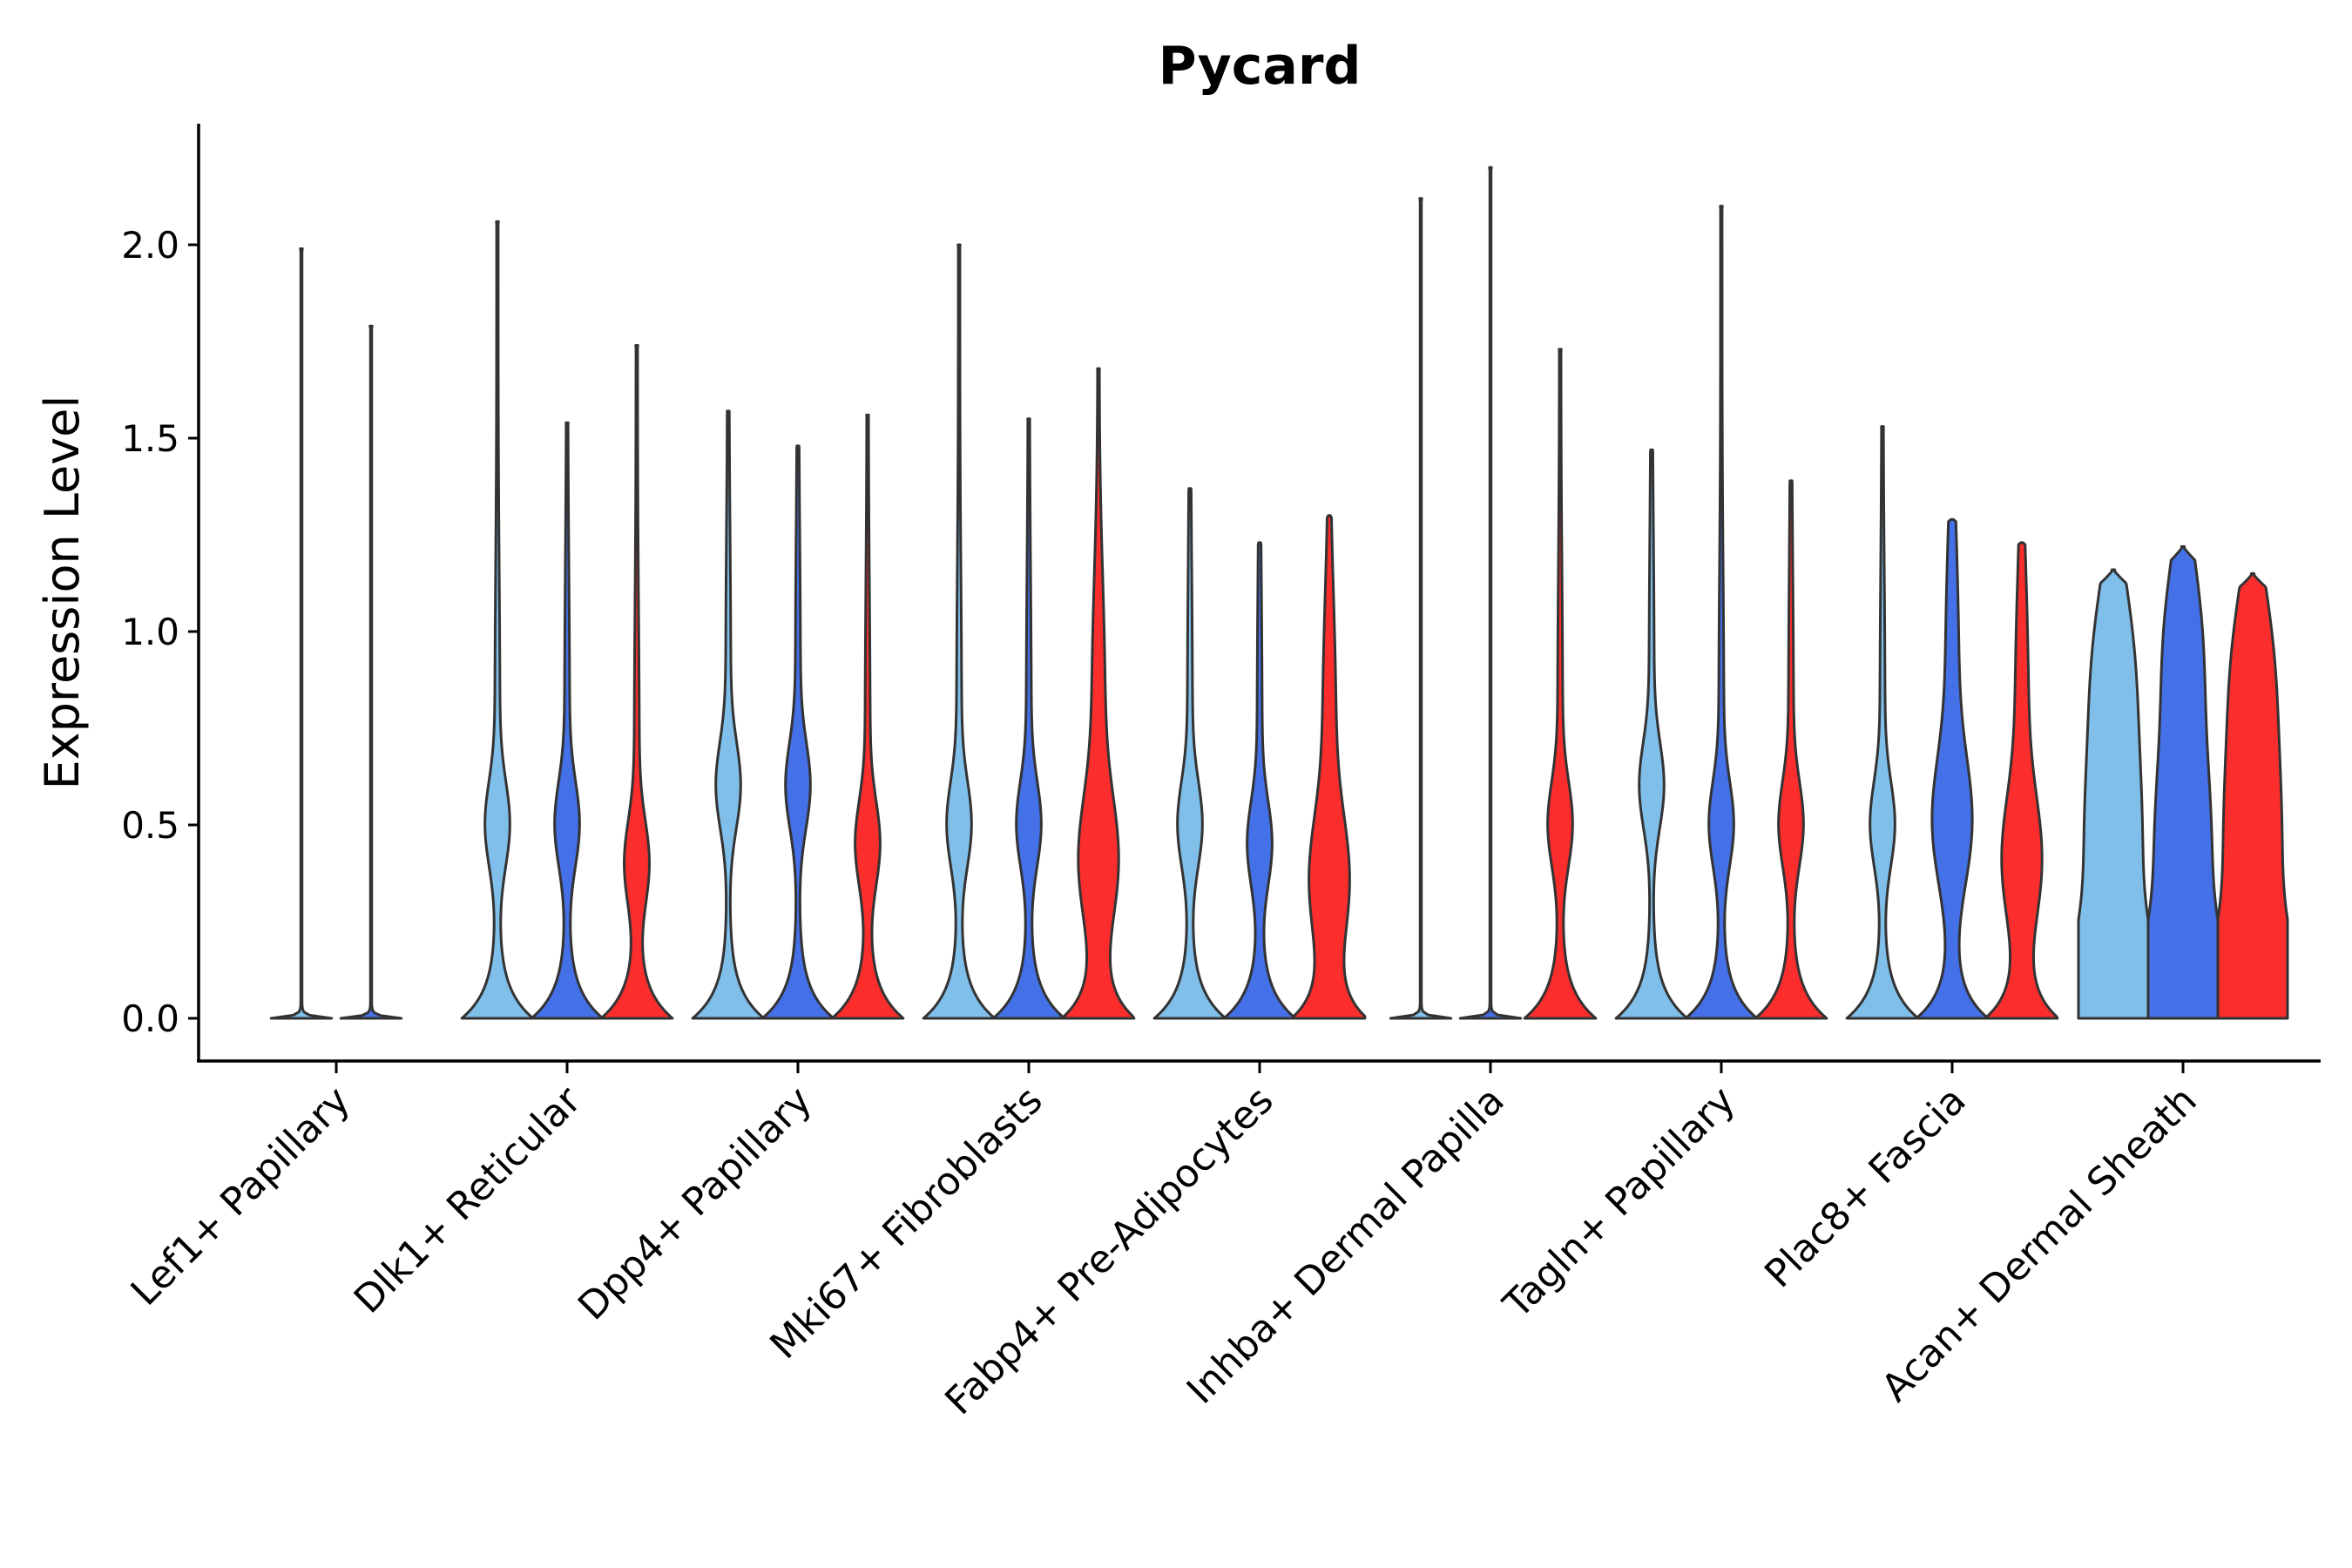 The height and width of the screenshot is (1568, 2352). Describe the element at coordinates (150, 825) in the screenshot. I see `y-tick-label: 0.5` at that location.